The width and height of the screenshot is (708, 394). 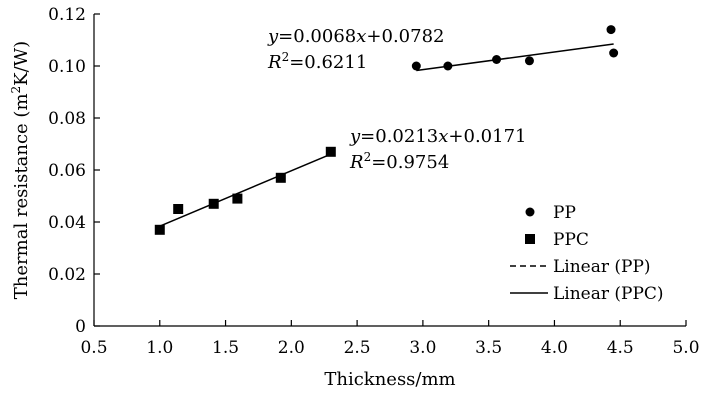 What do you see at coordinates (488, 348) in the screenshot?
I see `x-tick-label: 3.5` at bounding box center [488, 348].